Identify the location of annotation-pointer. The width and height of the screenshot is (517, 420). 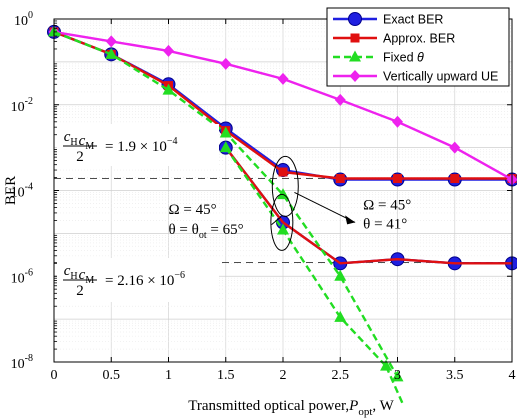
(276, 221).